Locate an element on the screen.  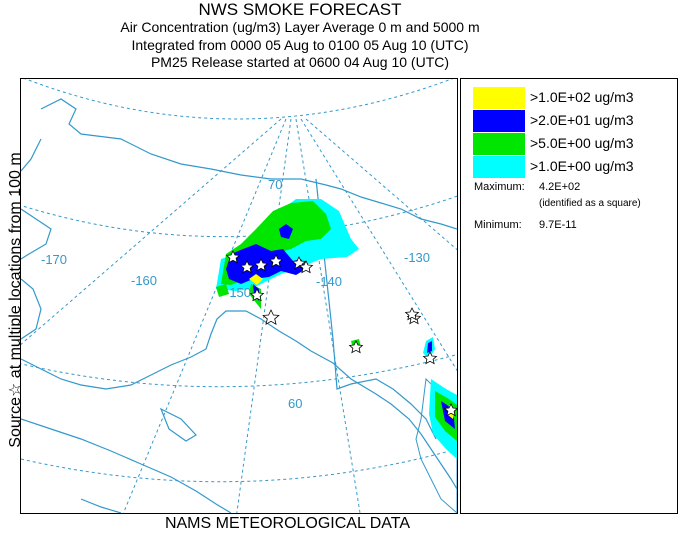
legend-label-4: >1.0E+00 ug/m3 is located at coordinates (582, 166).